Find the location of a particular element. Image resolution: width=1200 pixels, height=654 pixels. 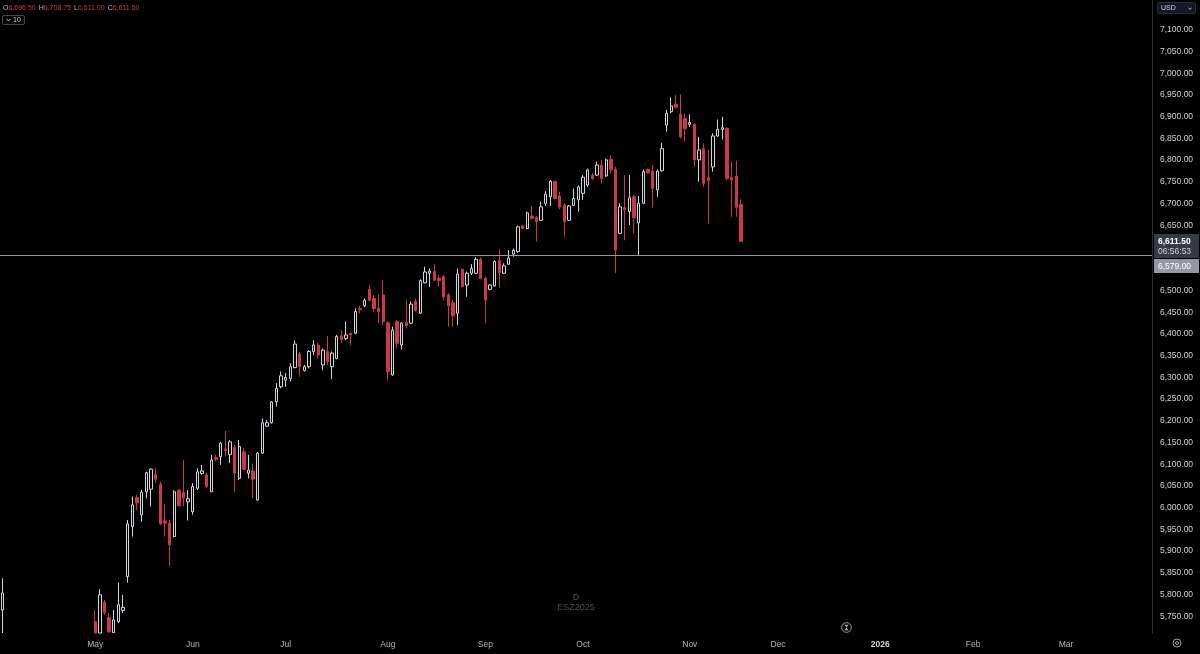

price-tag: 6,579.00 is located at coordinates (1176, 266).